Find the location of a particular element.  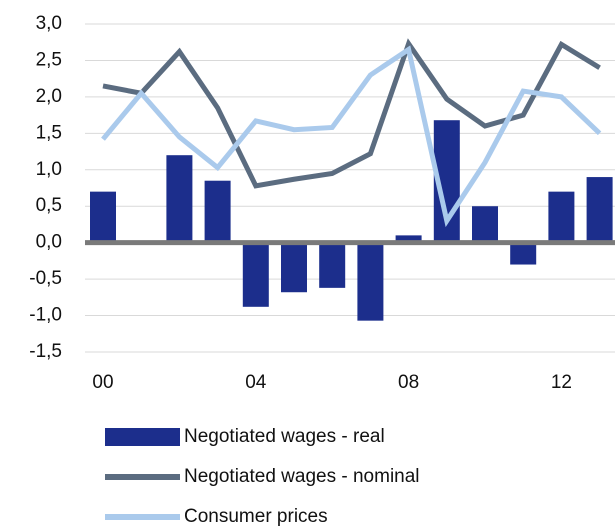

y-tick-label: 1,0 is located at coordinates (49, 169).